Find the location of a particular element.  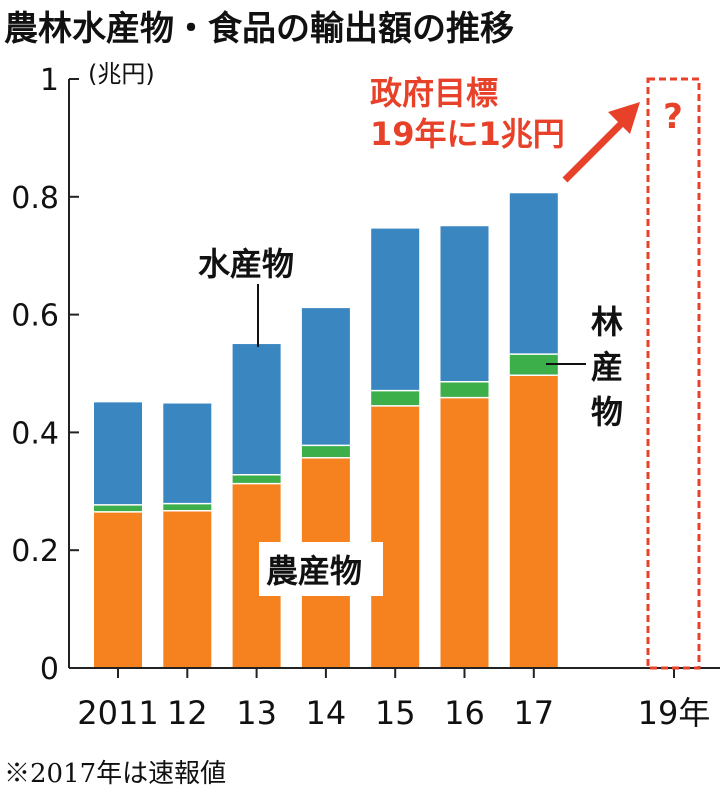

target-x-label: 19年 is located at coordinates (674, 713).